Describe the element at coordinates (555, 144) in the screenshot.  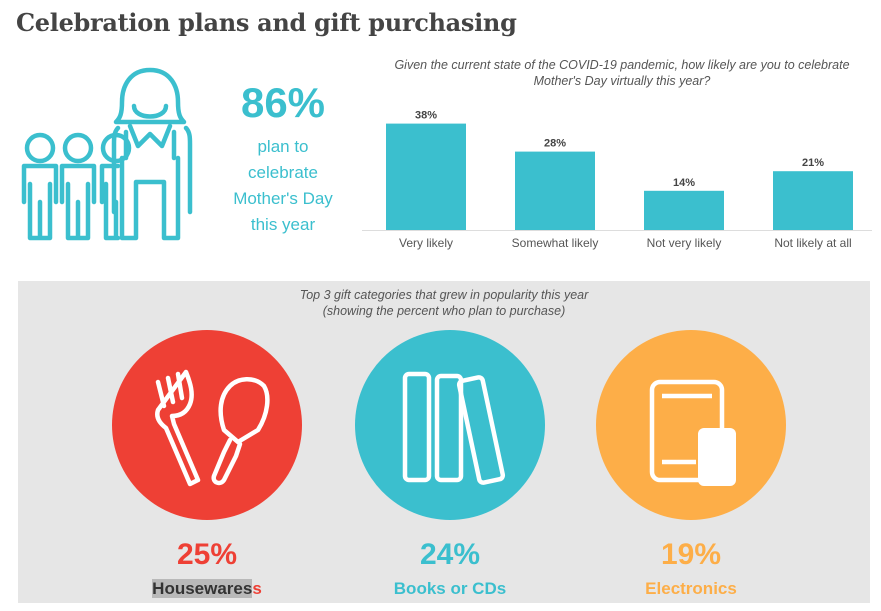
I see `bar-value-label: 28%` at that location.